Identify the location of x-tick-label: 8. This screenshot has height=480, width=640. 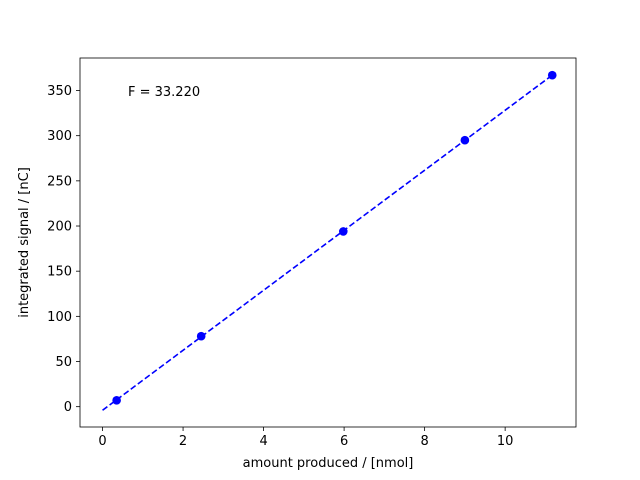
(424, 441).